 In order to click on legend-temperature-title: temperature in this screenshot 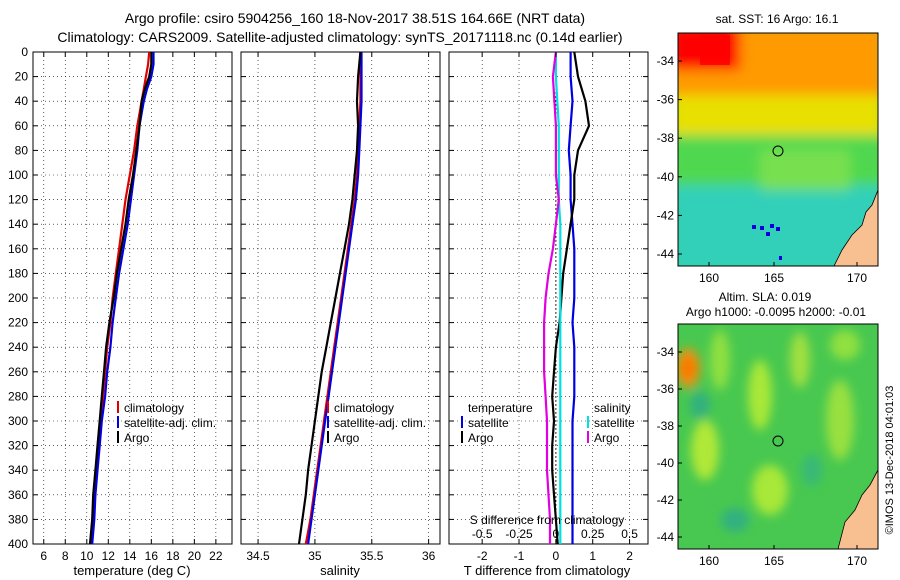, I will do `click(500, 408)`.